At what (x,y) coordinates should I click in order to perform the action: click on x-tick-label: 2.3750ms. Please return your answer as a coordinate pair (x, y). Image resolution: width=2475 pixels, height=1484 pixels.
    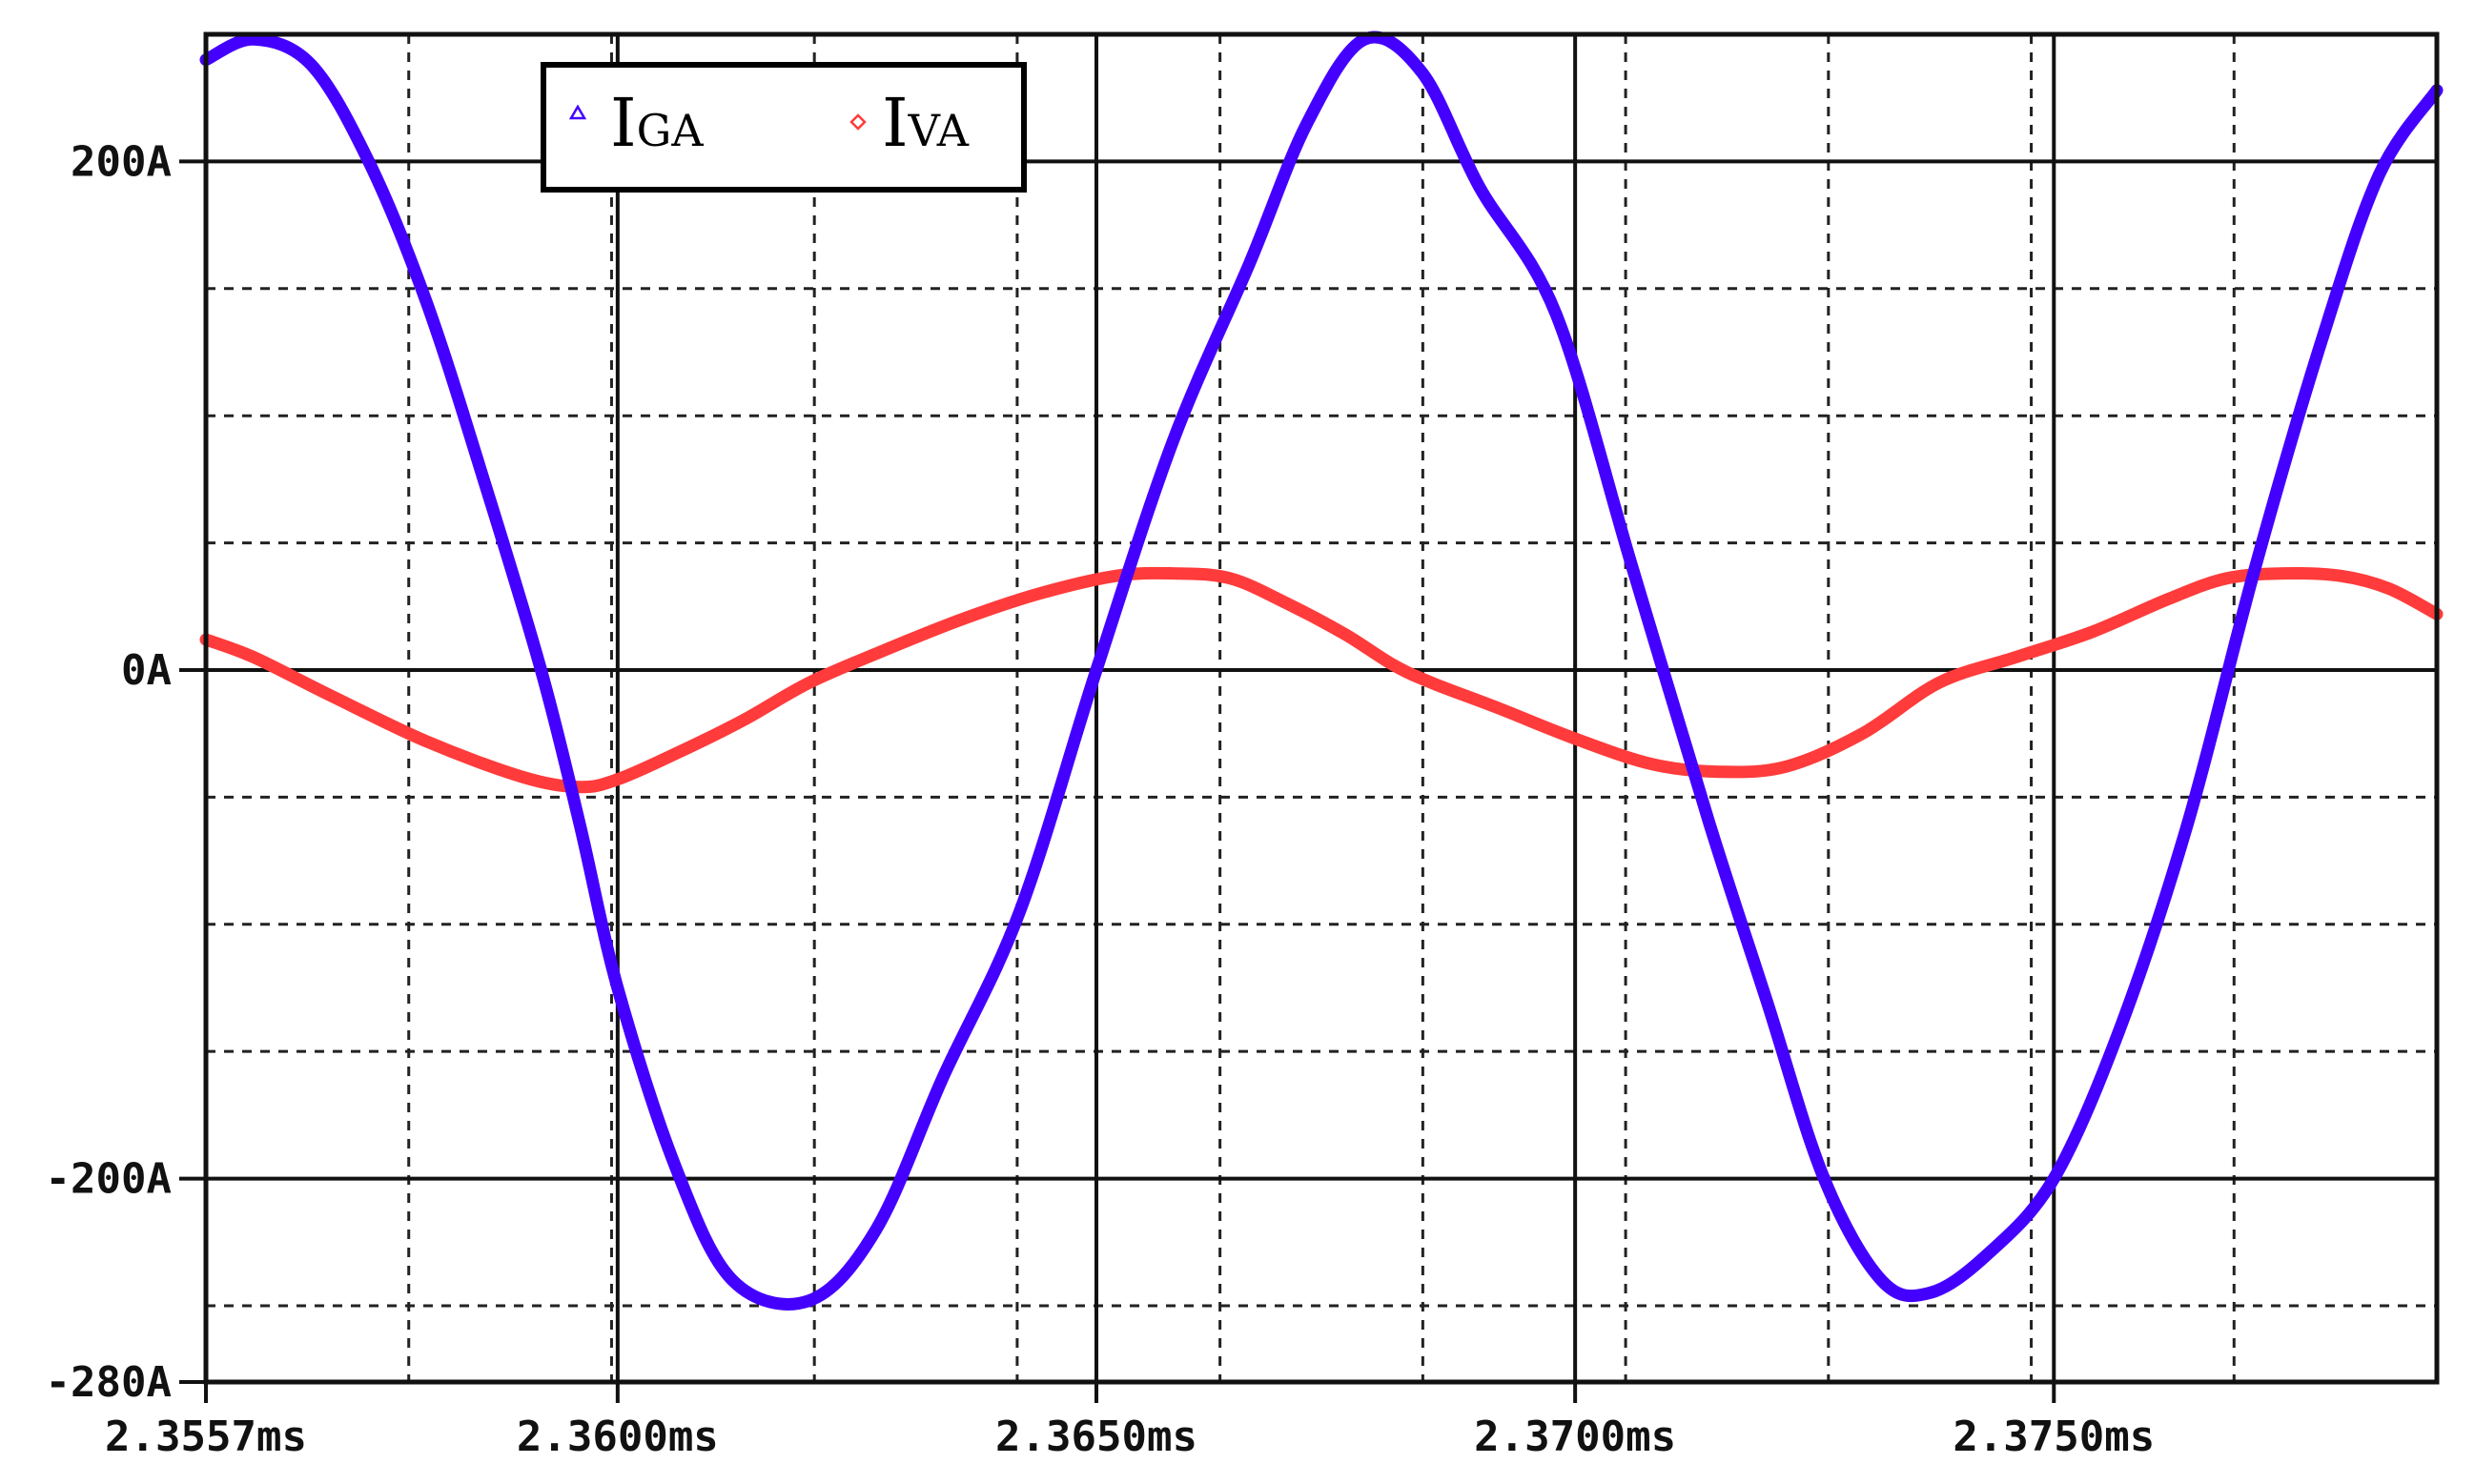
    Looking at the image, I should click on (2054, 1437).